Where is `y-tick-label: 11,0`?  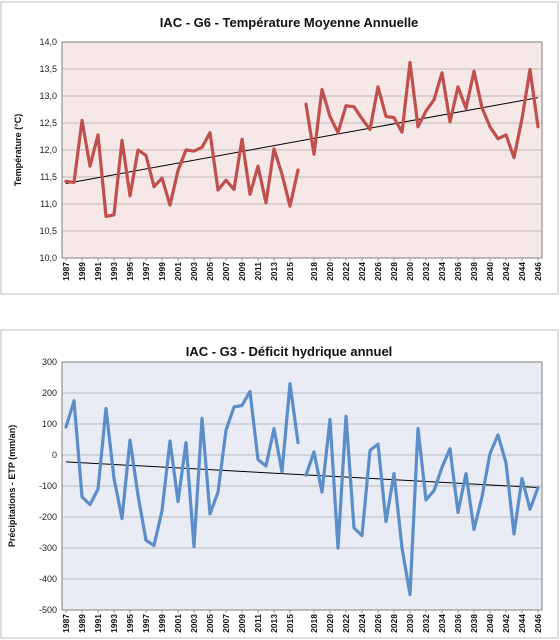 y-tick-label: 11,0 is located at coordinates (48, 204).